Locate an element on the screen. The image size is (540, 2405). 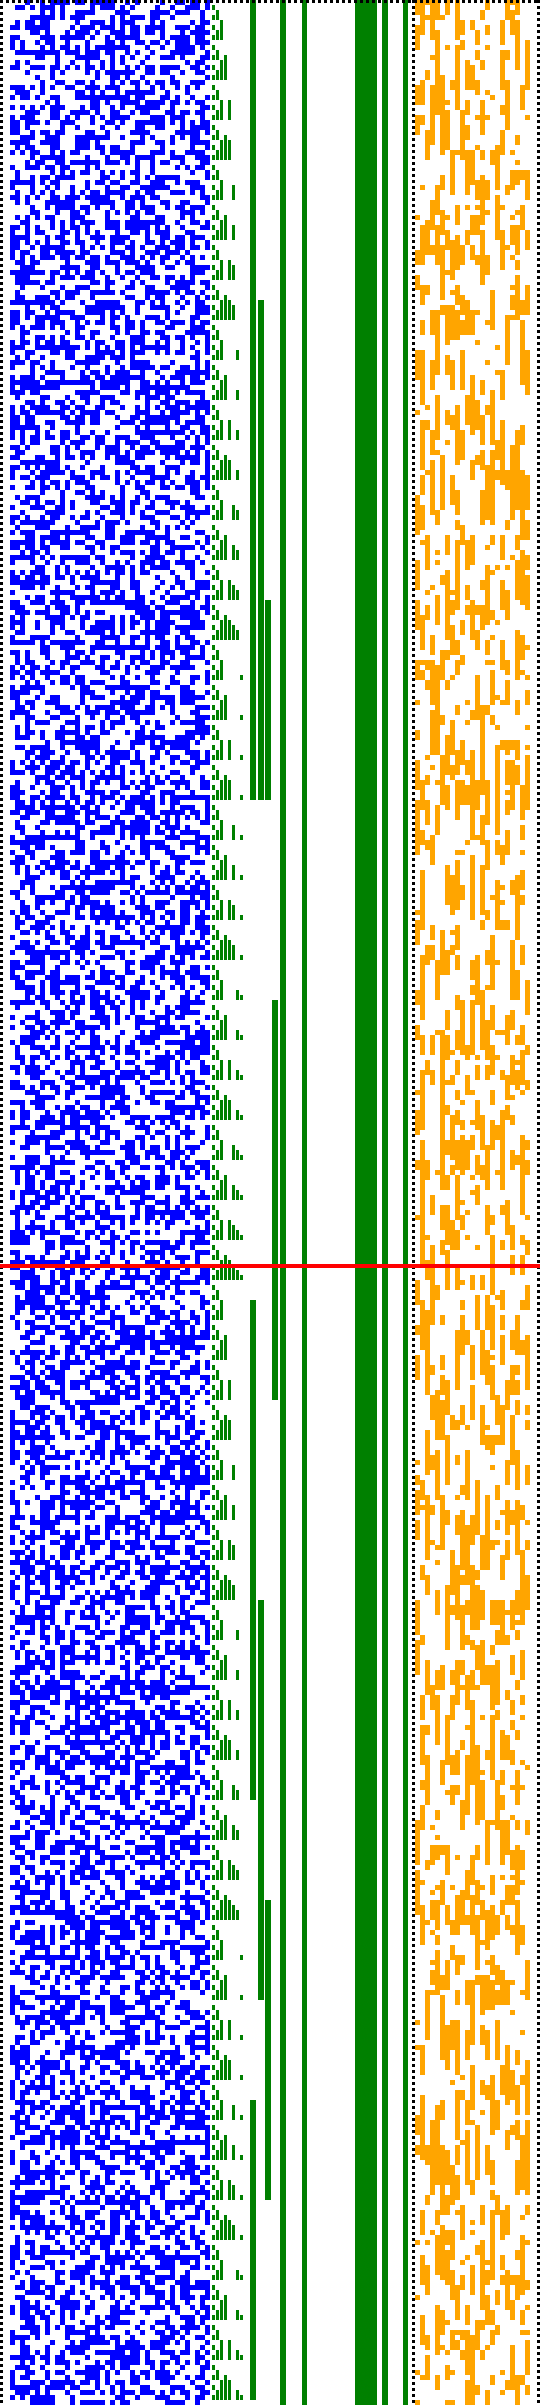
red-divider-line is located at coordinates (270, 1266).